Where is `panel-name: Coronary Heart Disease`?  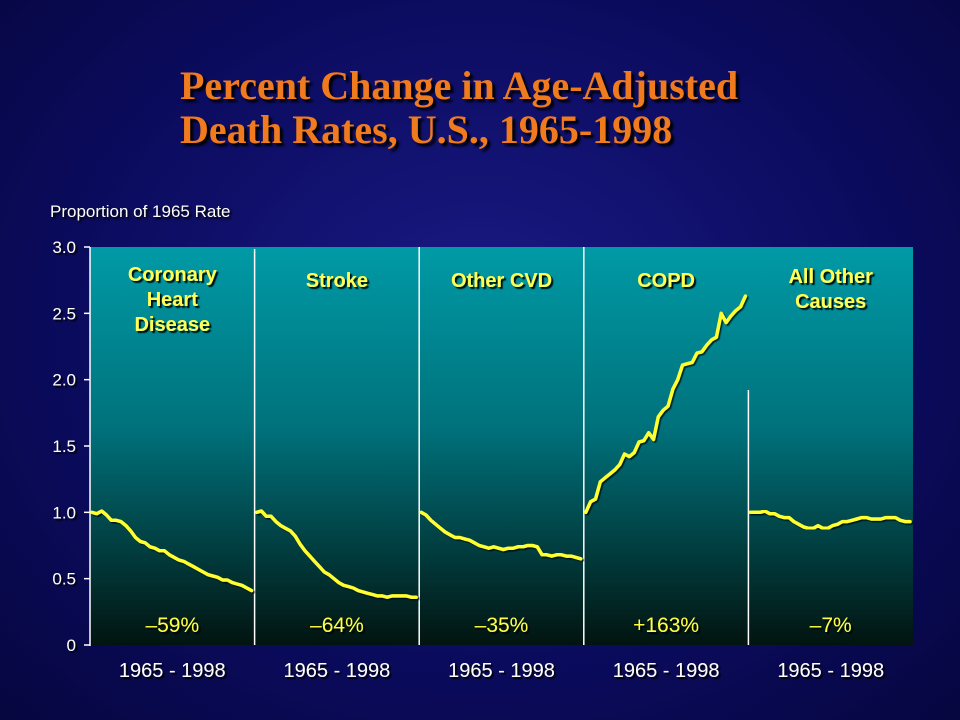
panel-name: Coronary Heart Disease is located at coordinates (173, 300).